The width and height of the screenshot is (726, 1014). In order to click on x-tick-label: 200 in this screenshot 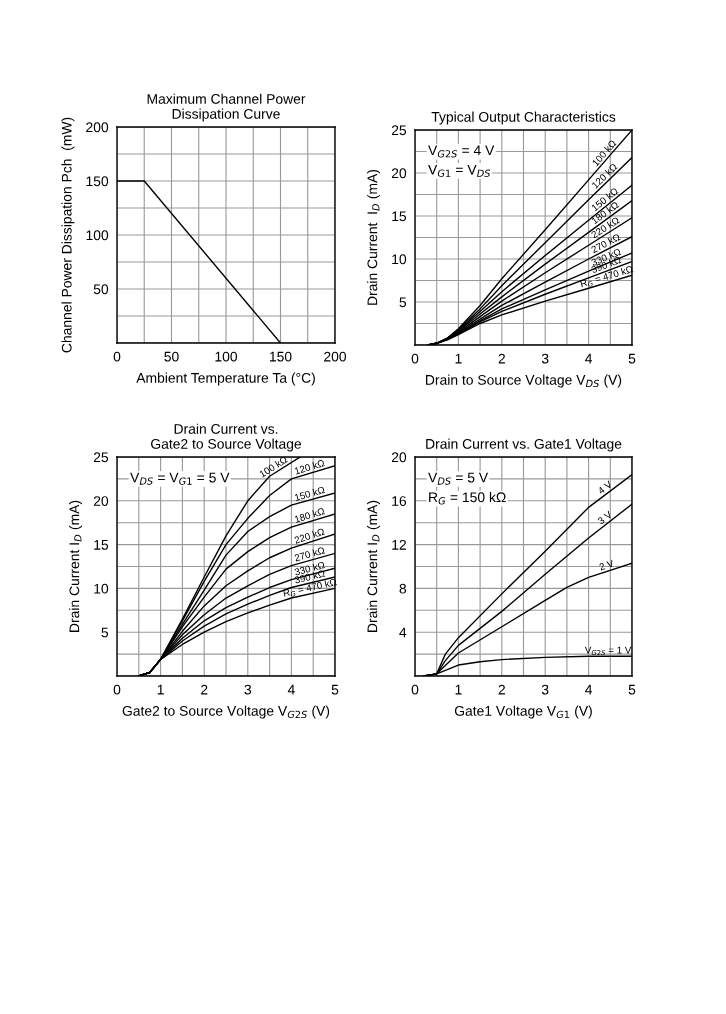, I will do `click(335, 356)`.